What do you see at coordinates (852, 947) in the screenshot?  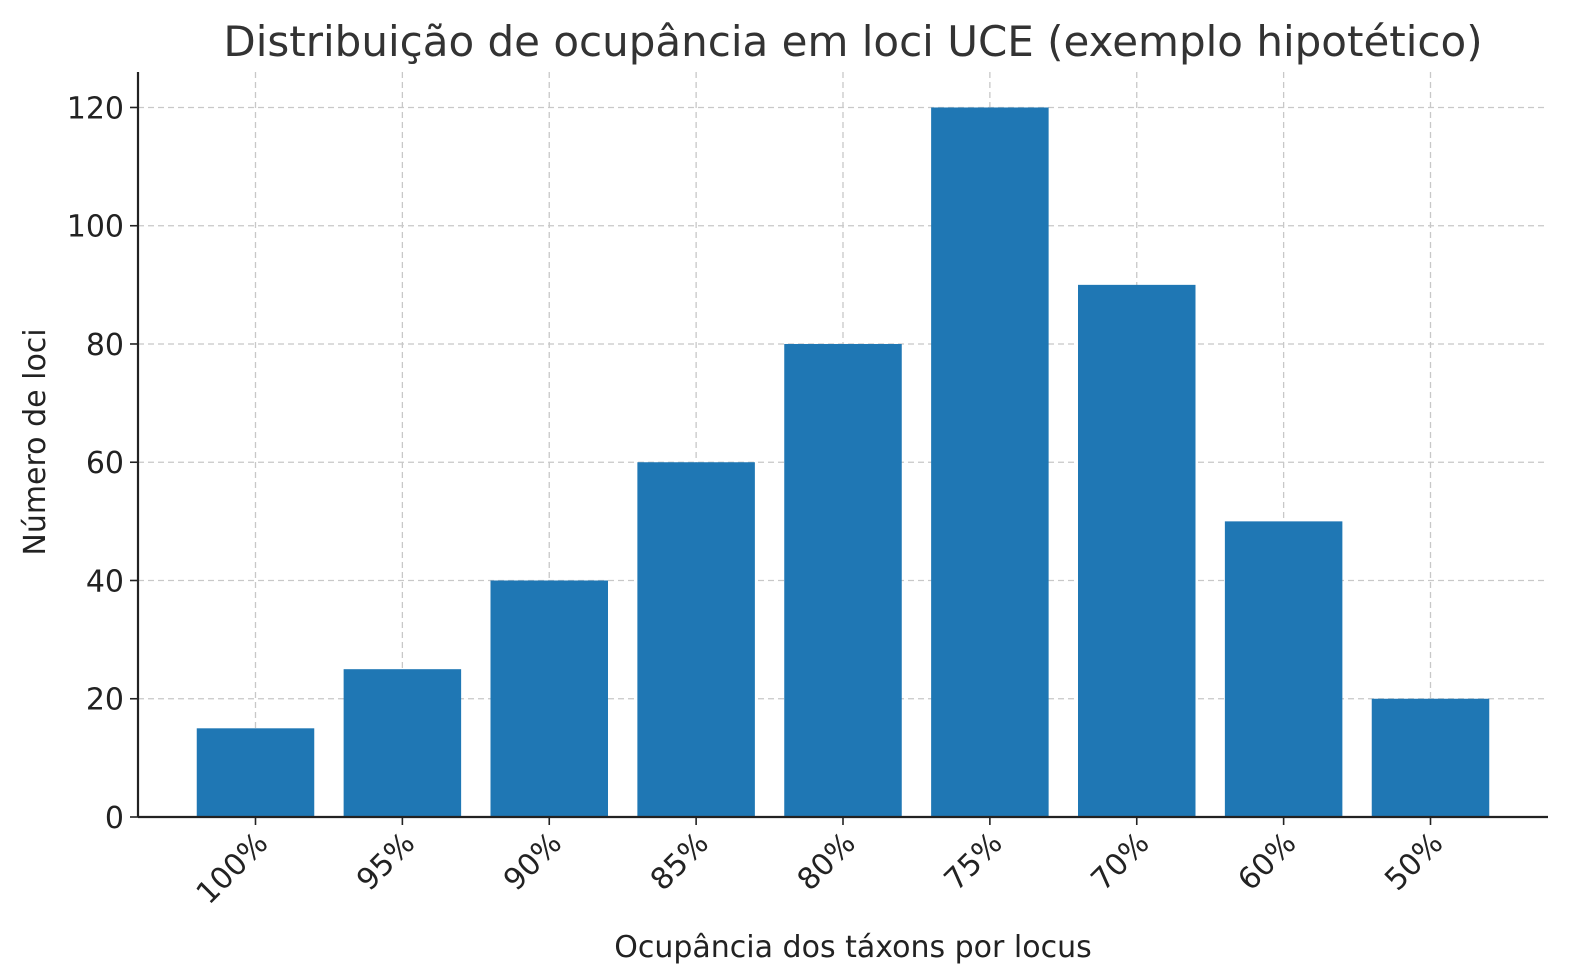 I see `x-axis-label: Ocupância dos táxons por locus` at bounding box center [852, 947].